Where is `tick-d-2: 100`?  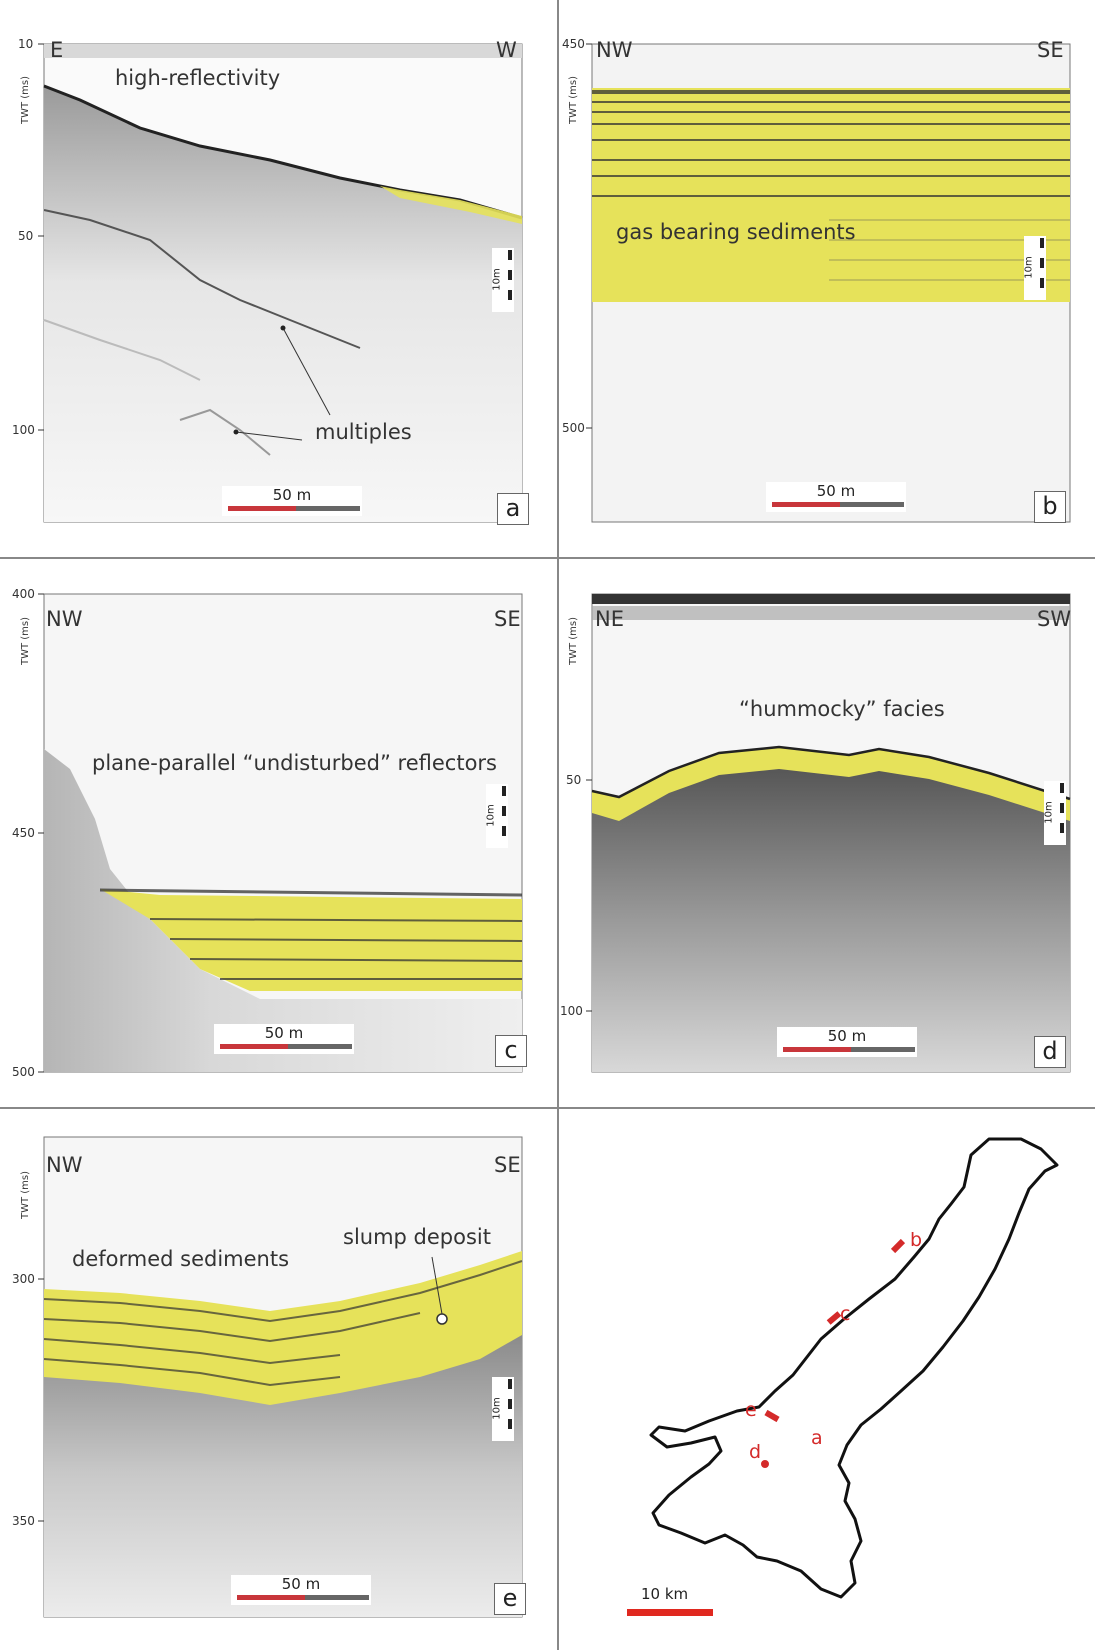 tick-d-2: 100 is located at coordinates (571, 1011).